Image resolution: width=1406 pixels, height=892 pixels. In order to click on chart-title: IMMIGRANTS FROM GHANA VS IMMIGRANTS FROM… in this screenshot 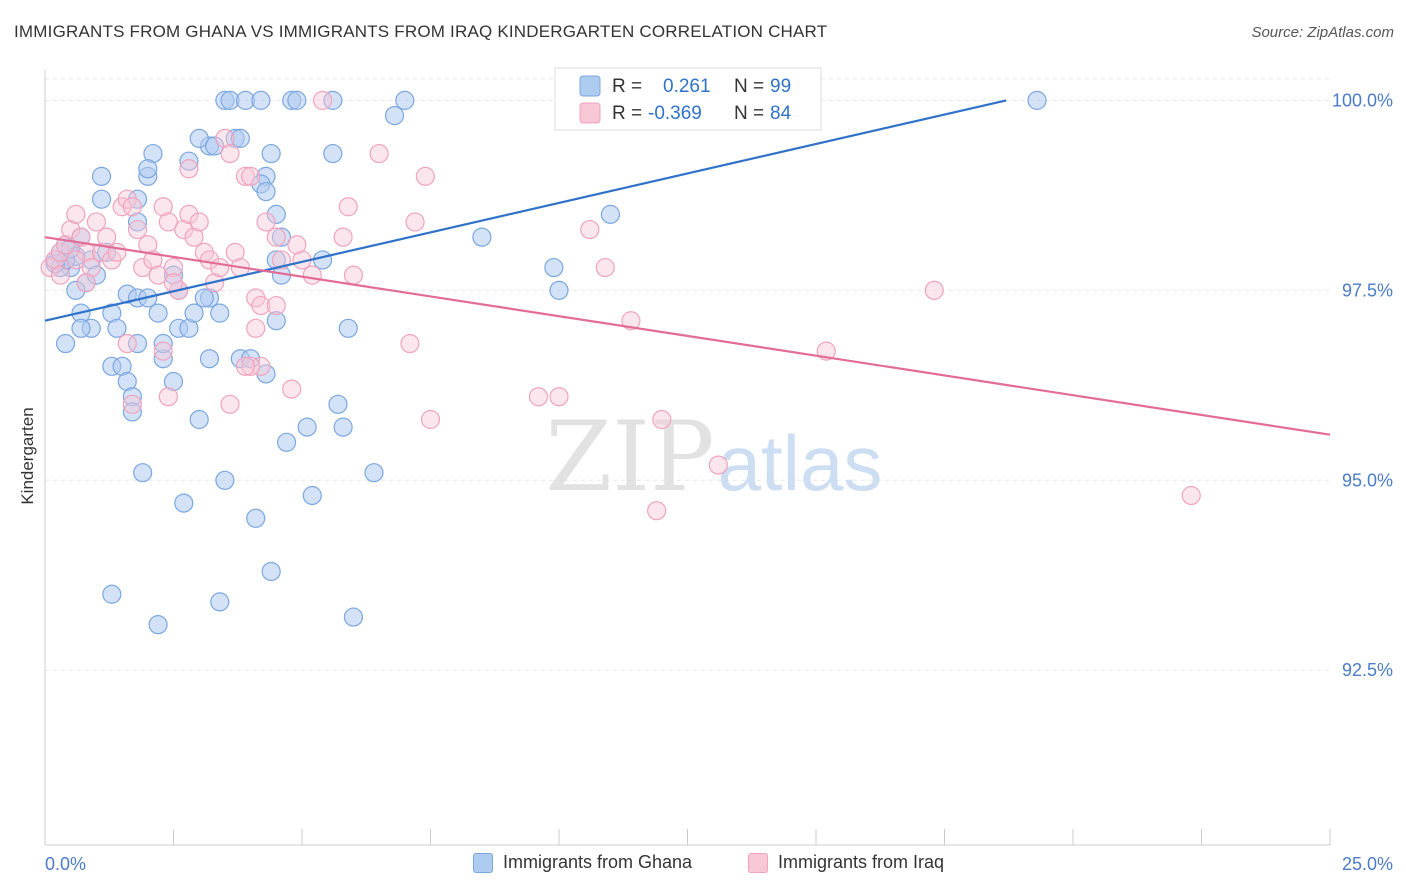, I will do `click(421, 31)`.